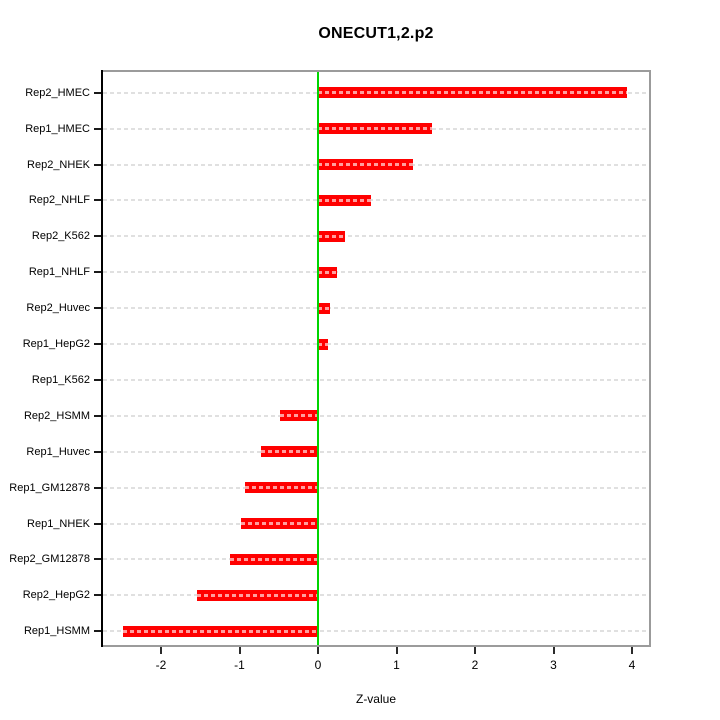 The height and width of the screenshot is (720, 720). I want to click on x-axis-tick-label: -1, so click(239, 665).